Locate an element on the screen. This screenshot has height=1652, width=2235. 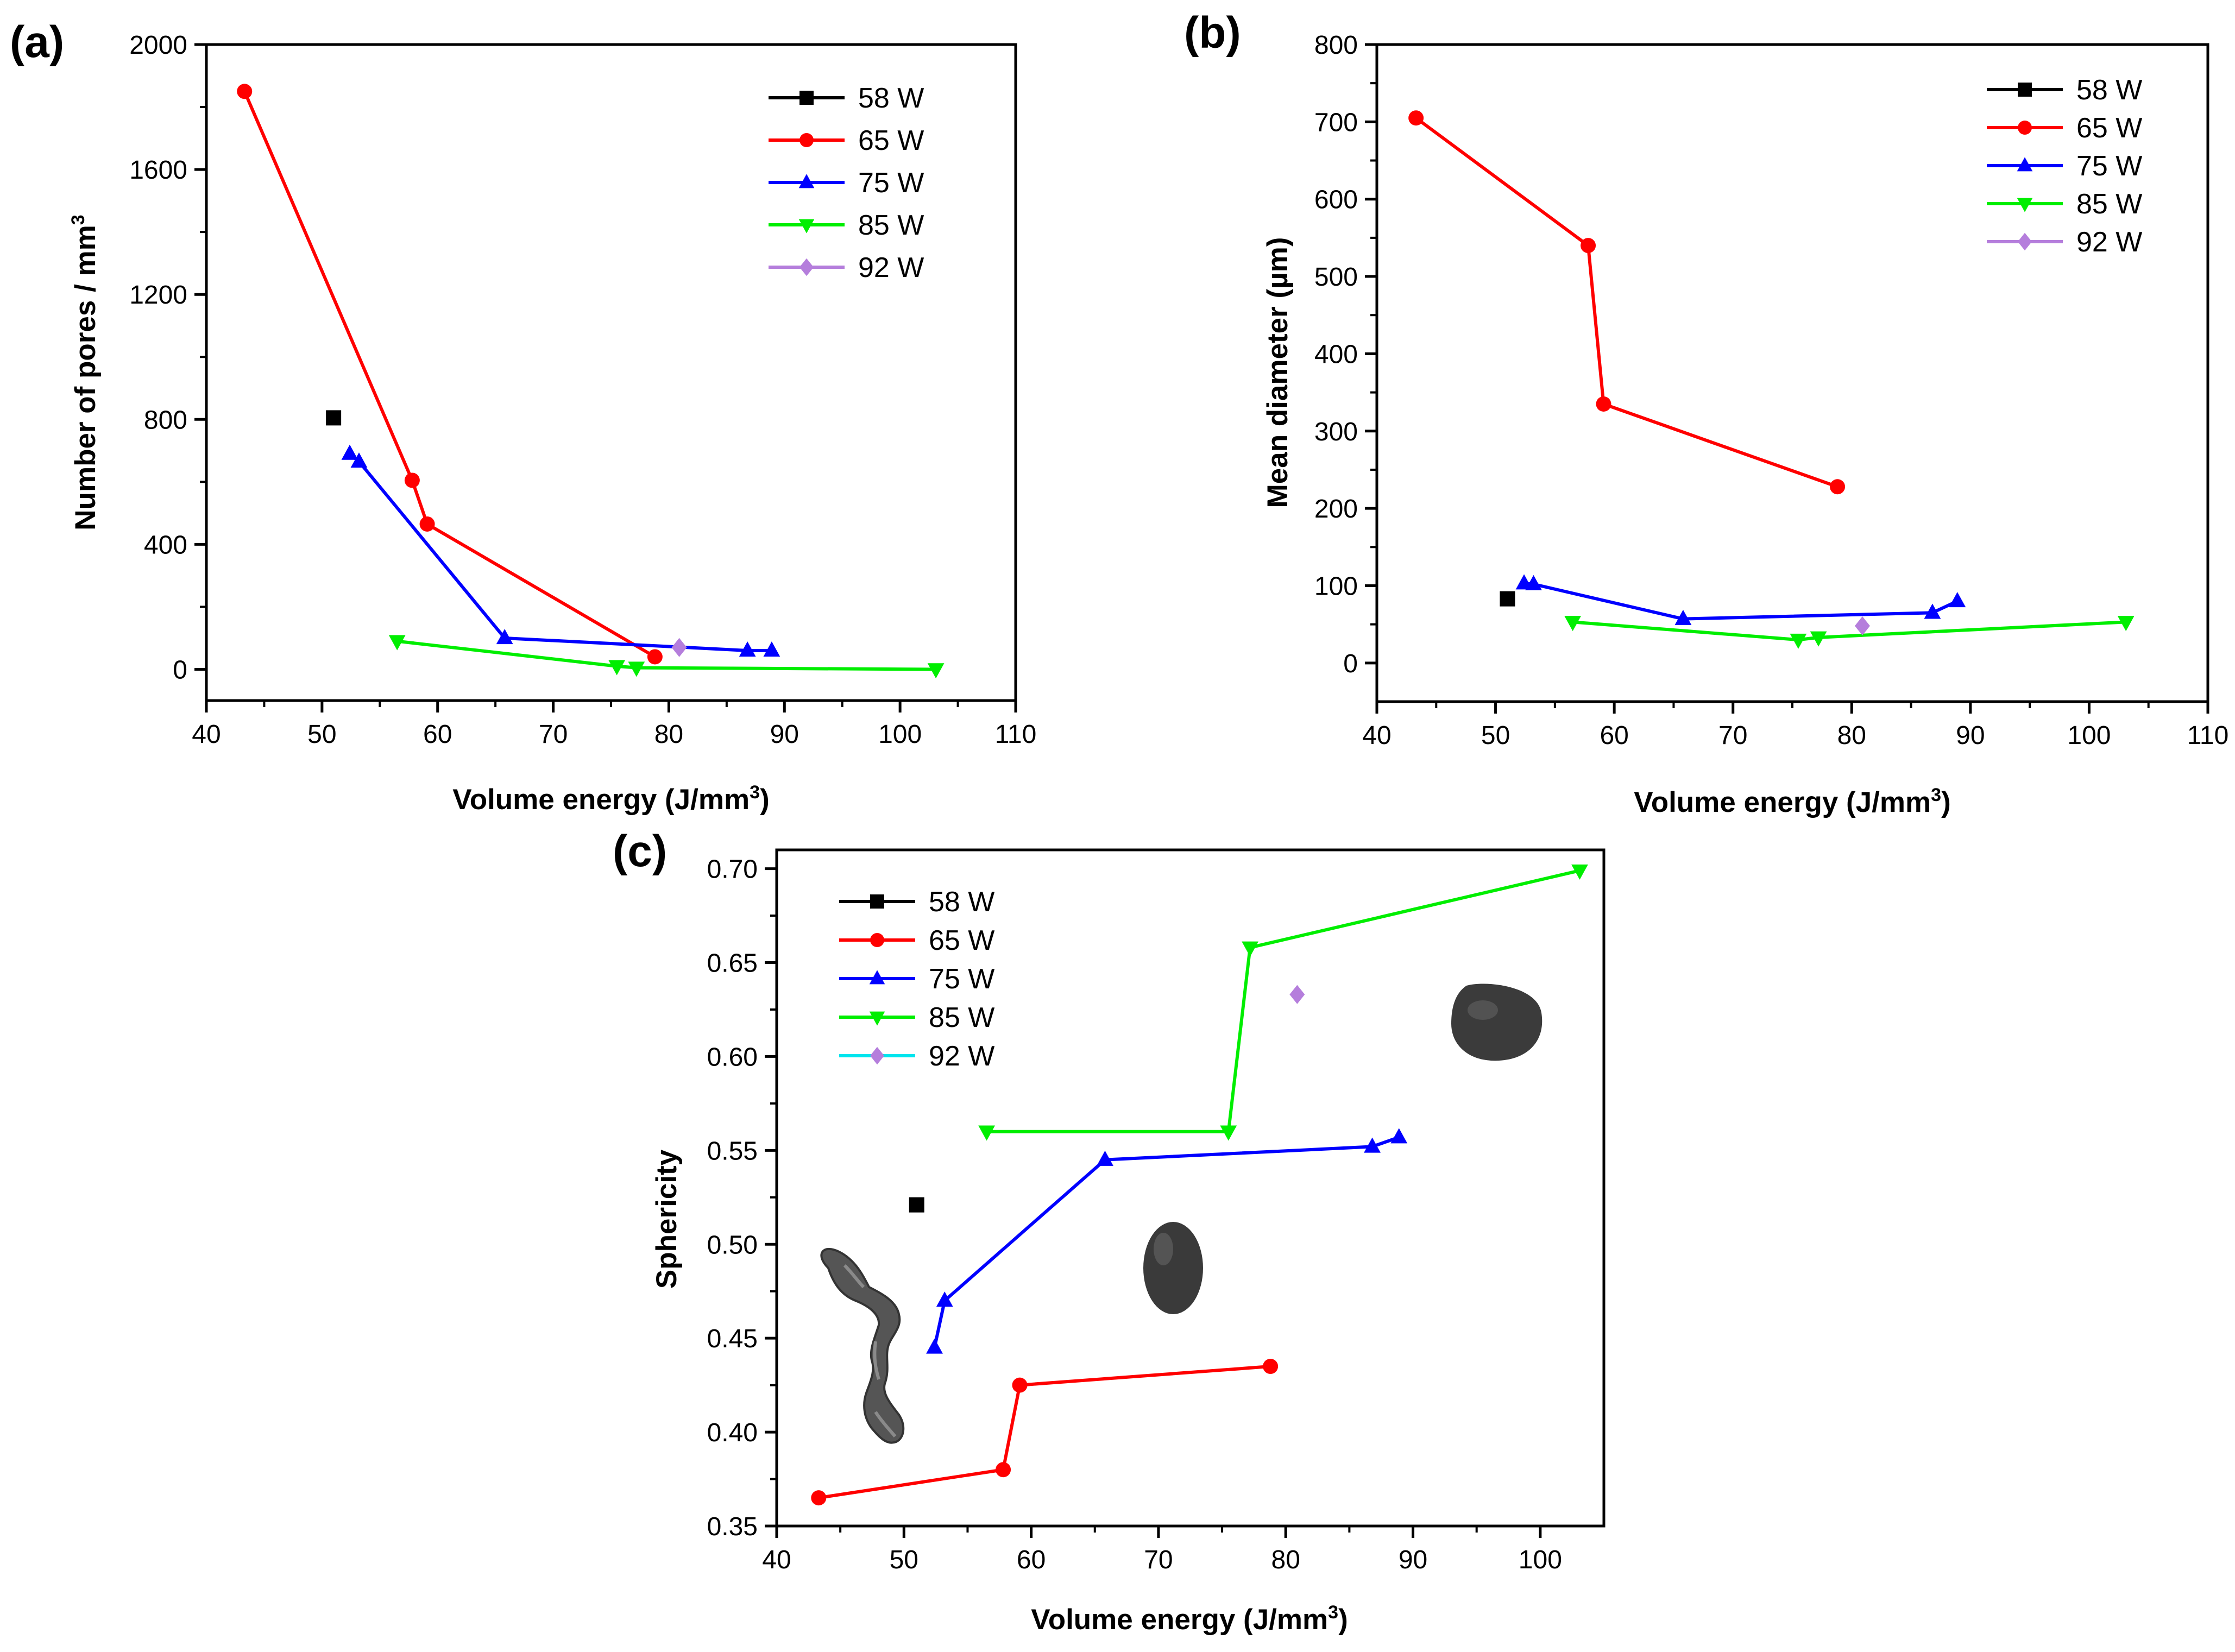
panel-c-x-tick-label: 60 is located at coordinates (1031, 1560).